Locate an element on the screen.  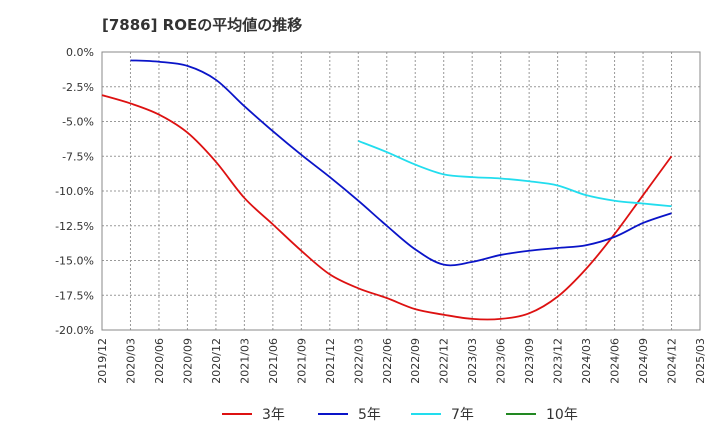
x-tick-label: 2022/06 is located at coordinates (387, 361).